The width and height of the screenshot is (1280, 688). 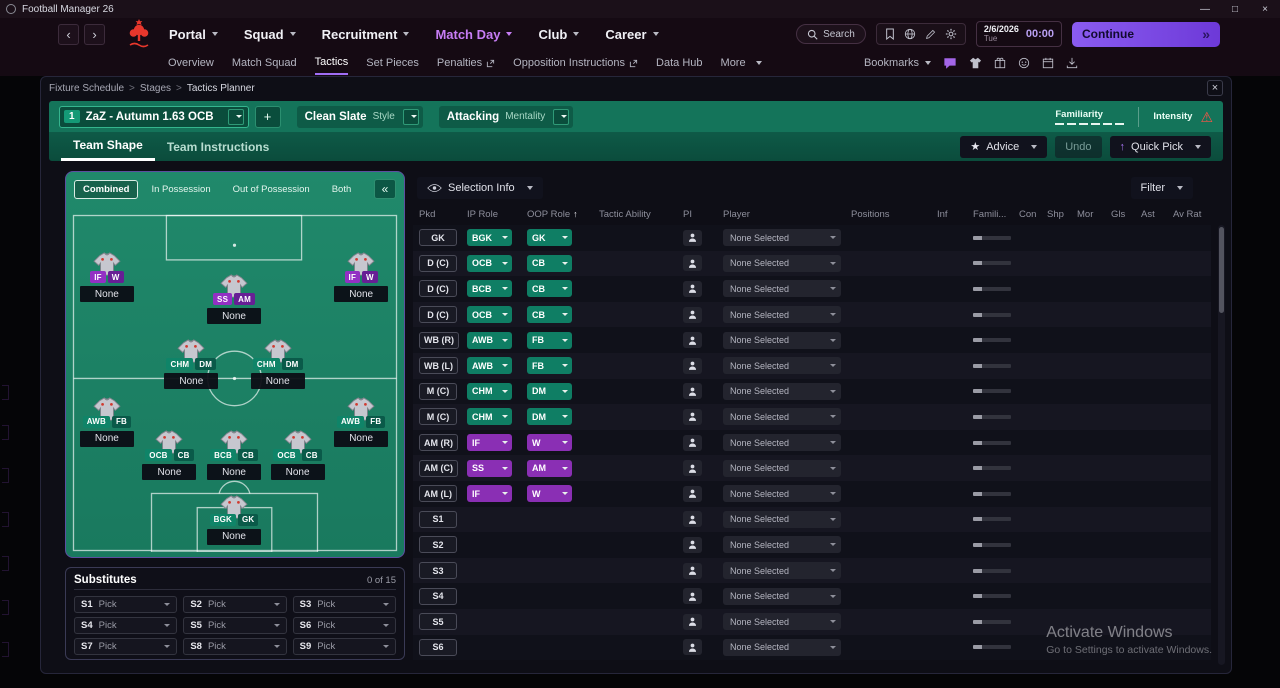 I want to click on selection-info-dropdown: Selection Info, so click(x=480, y=188).